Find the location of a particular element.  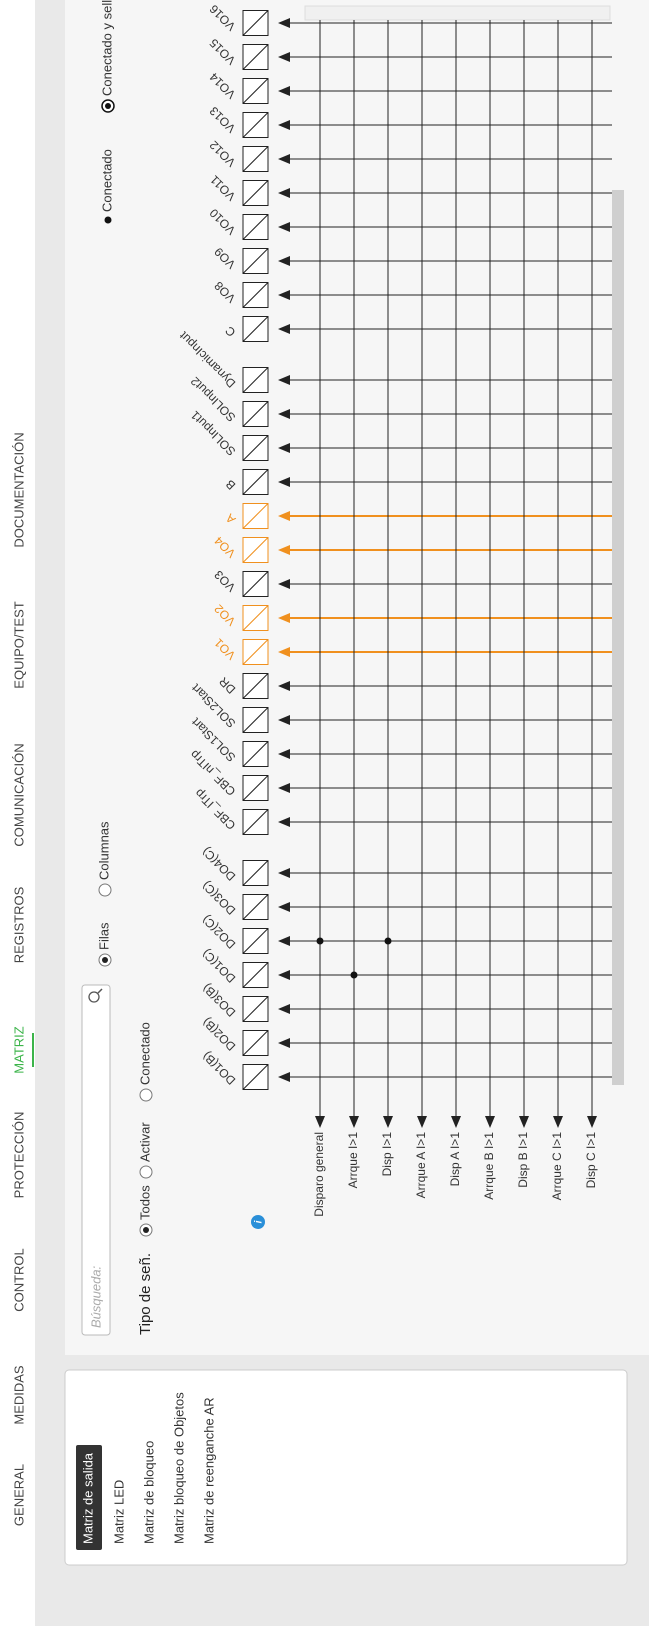

nav-bar is located at coordinates (17, 813).